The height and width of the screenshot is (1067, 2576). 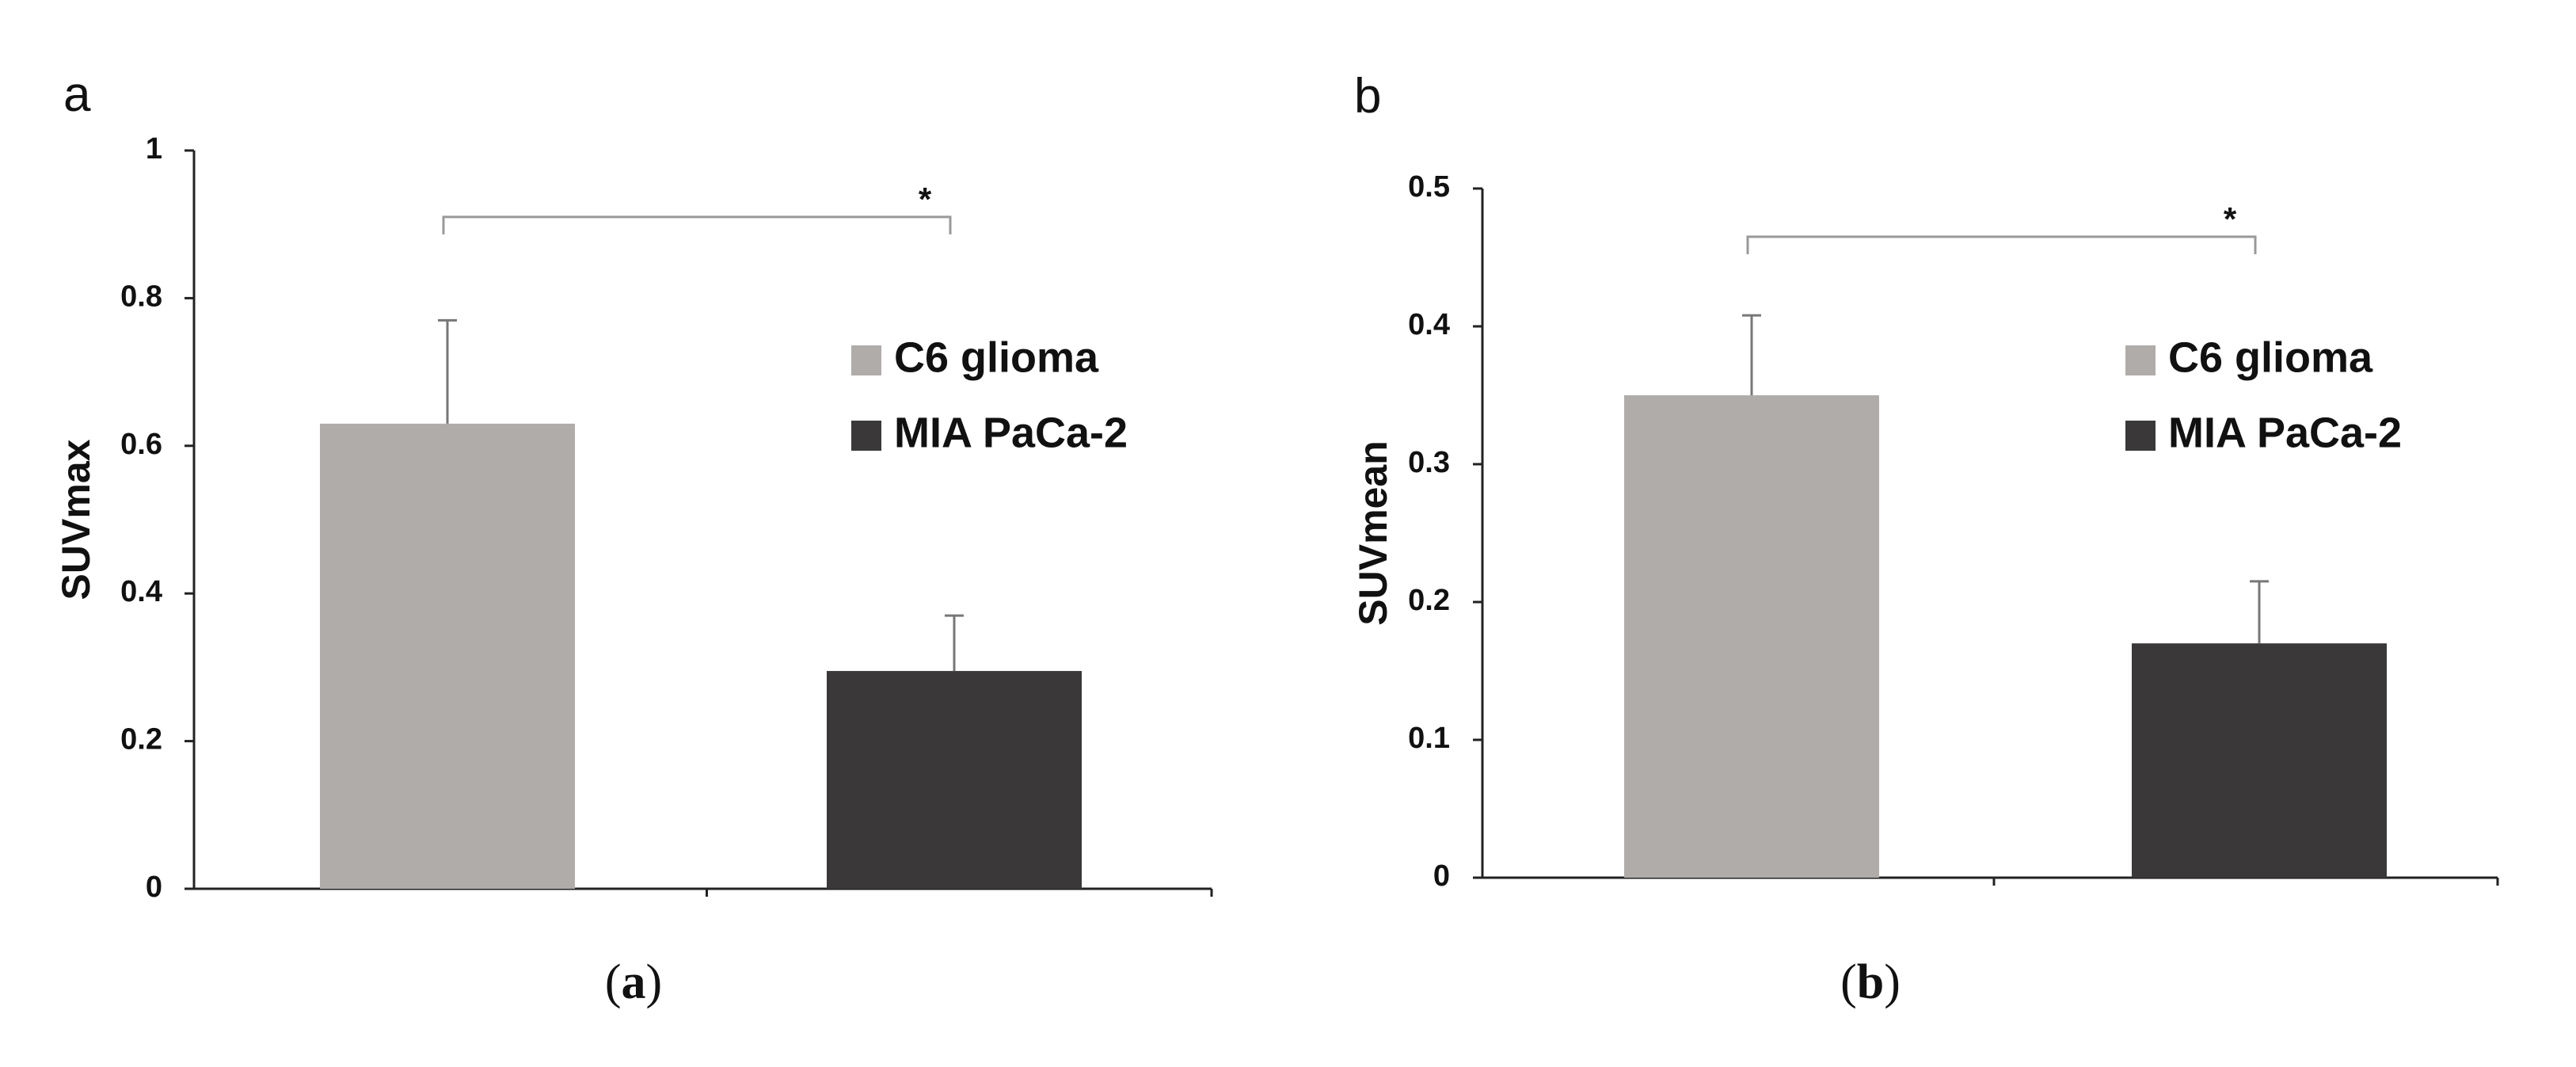 I want to click on y-tick-label-b-5: 0.5, so click(x=1429, y=187).